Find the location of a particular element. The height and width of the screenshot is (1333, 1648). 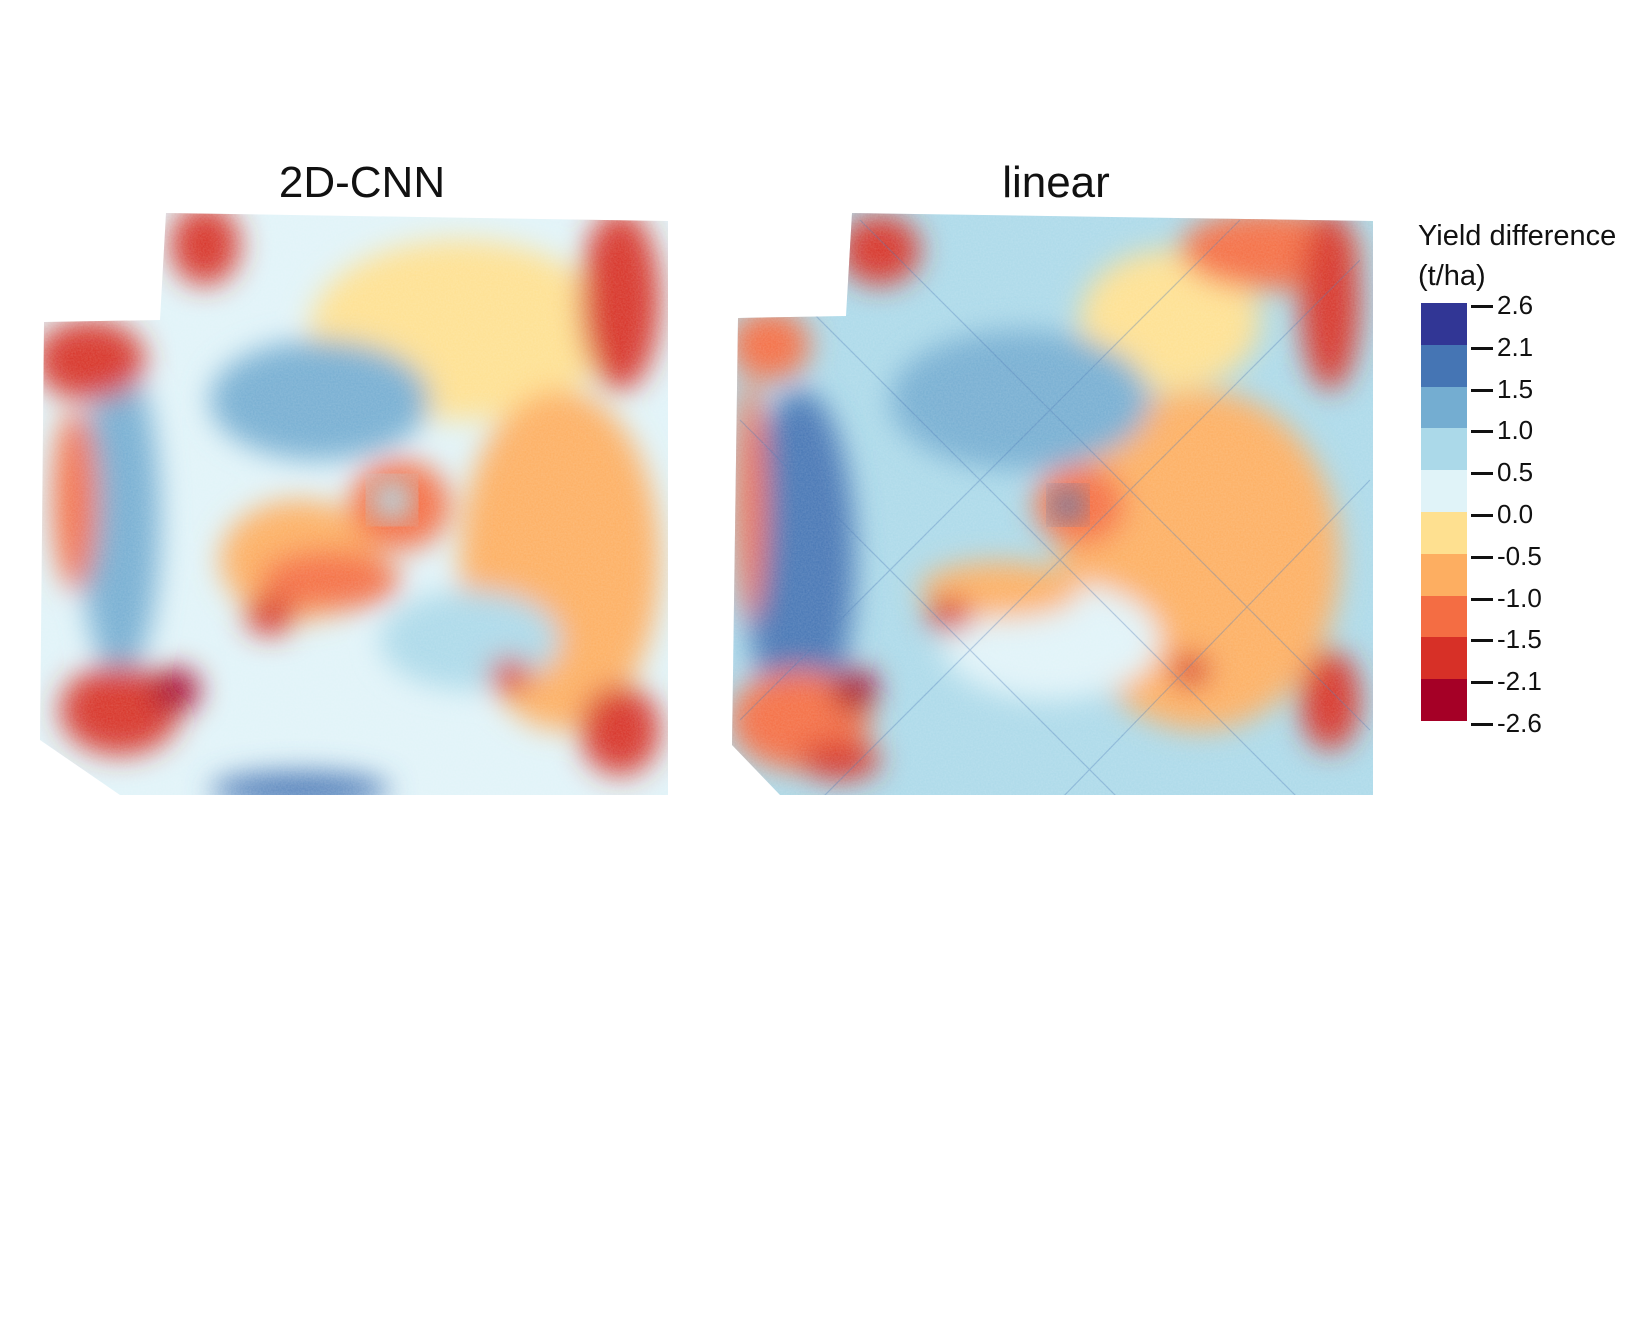

legend-tick-label: -1.5 is located at coordinates (1519, 639).